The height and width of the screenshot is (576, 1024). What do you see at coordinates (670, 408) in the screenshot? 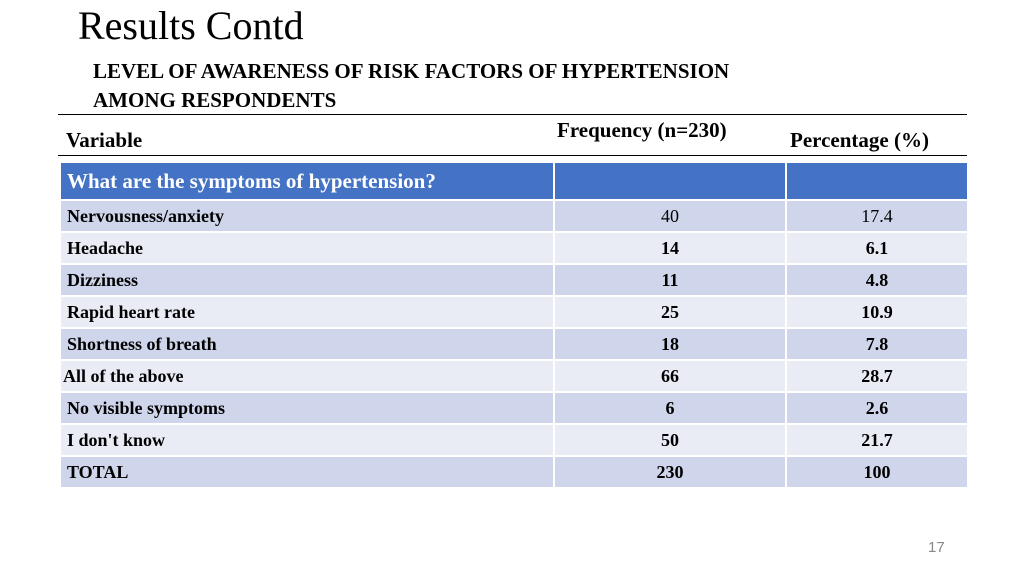
I see `row-frequency: 6` at bounding box center [670, 408].